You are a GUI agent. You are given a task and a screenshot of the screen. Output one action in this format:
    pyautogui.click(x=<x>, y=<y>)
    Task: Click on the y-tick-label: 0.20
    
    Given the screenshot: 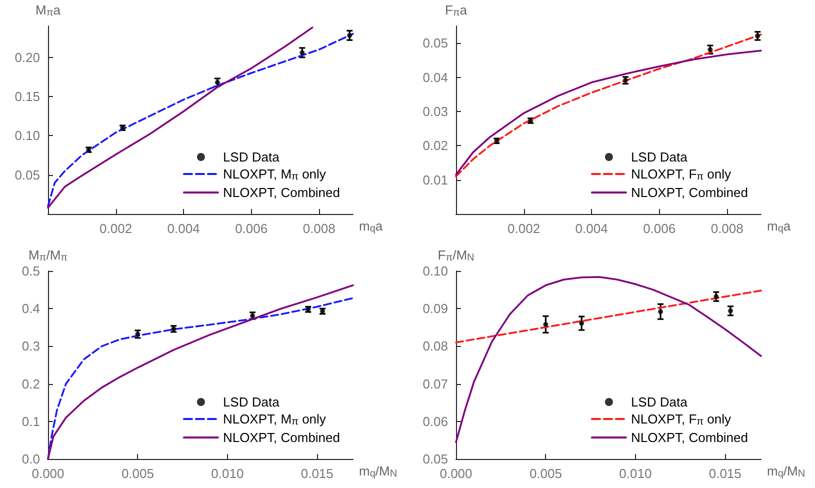 What is the action you would take?
    pyautogui.click(x=27, y=57)
    